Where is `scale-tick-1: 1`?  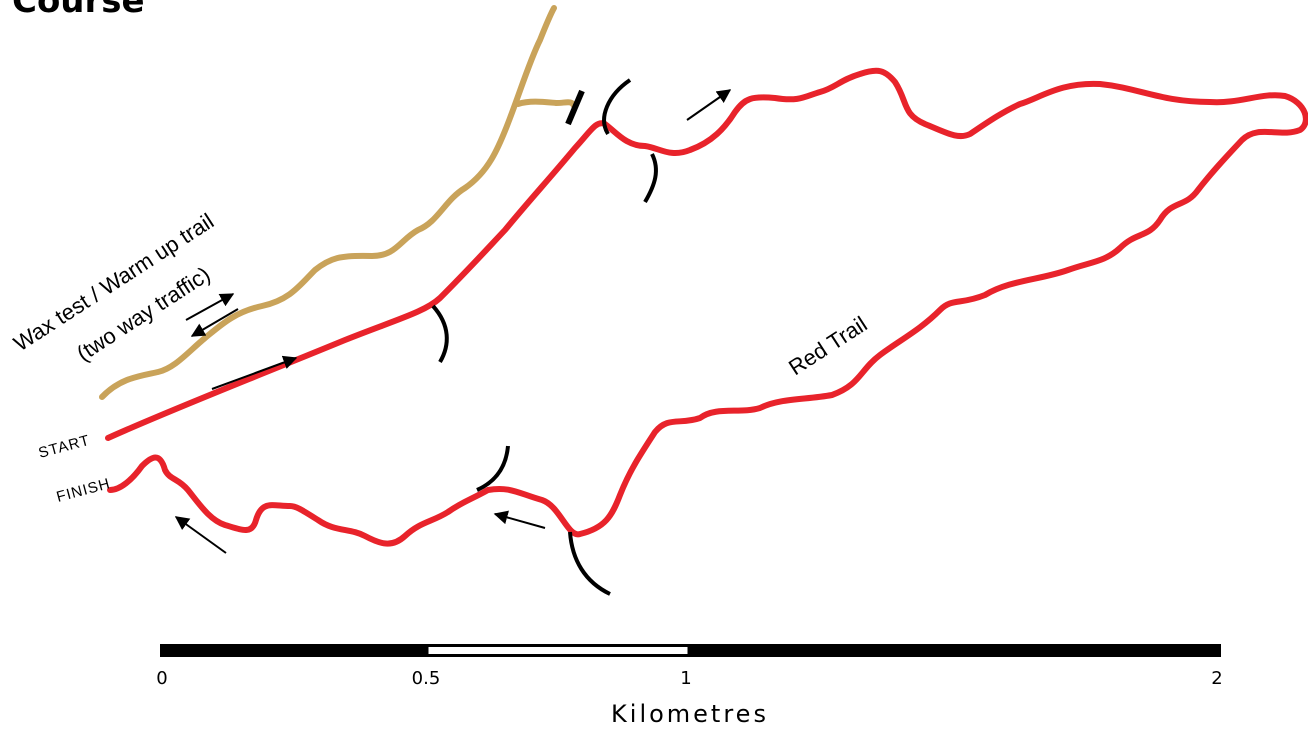 scale-tick-1: 1 is located at coordinates (685, 678).